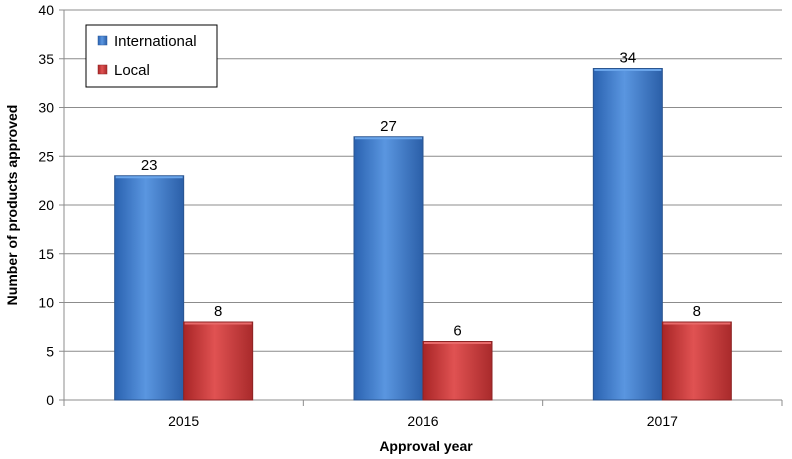 The width and height of the screenshot is (792, 459). I want to click on y-tick-label-10: 10, so click(46, 303).